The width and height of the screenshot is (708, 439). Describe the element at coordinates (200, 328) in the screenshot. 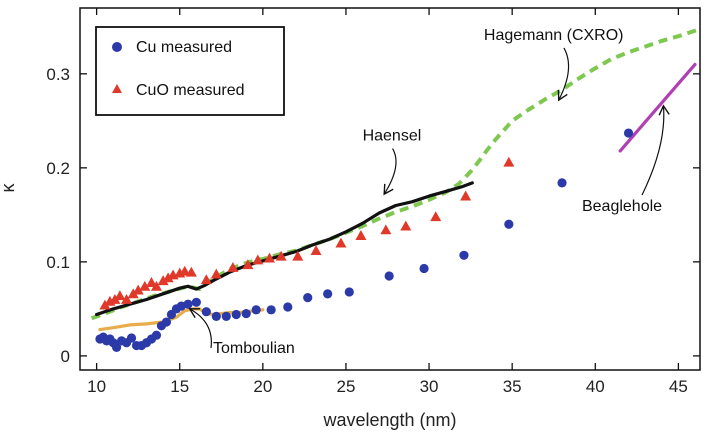

I see `annotation-arrow-tomboulian` at that location.